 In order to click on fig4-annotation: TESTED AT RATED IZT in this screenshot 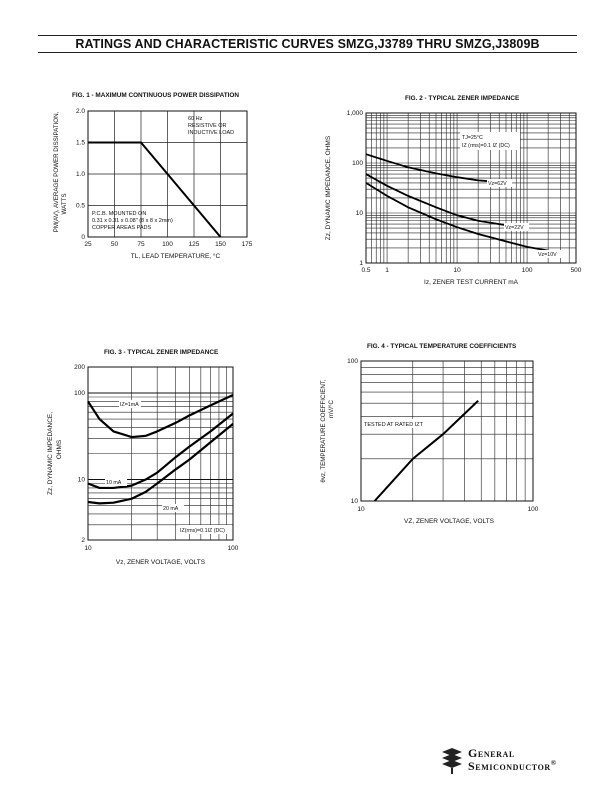, I will do `click(394, 425)`.